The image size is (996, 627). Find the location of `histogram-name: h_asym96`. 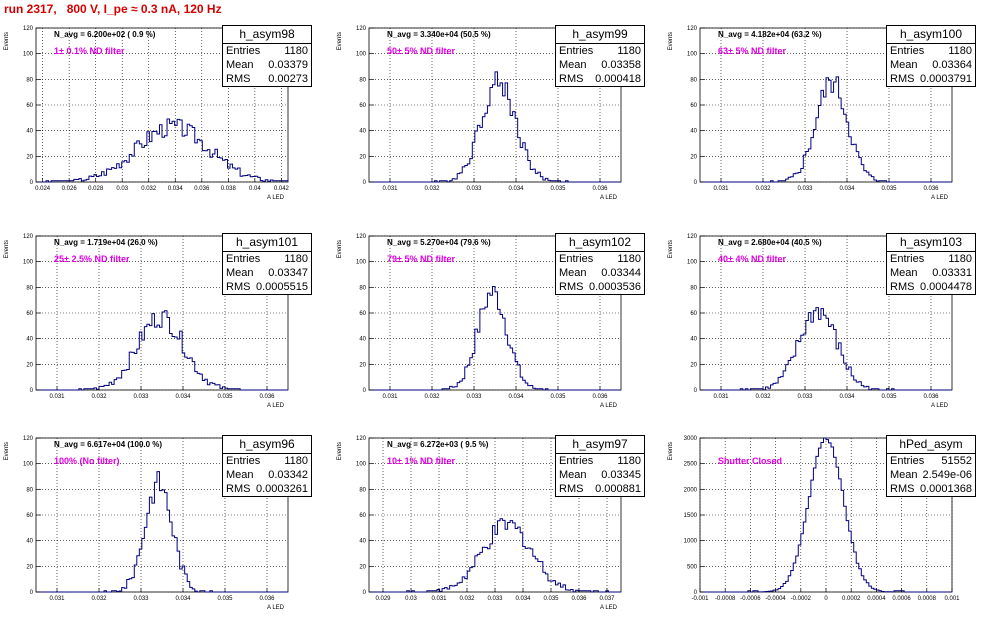

histogram-name: h_asym96 is located at coordinates (267, 445).